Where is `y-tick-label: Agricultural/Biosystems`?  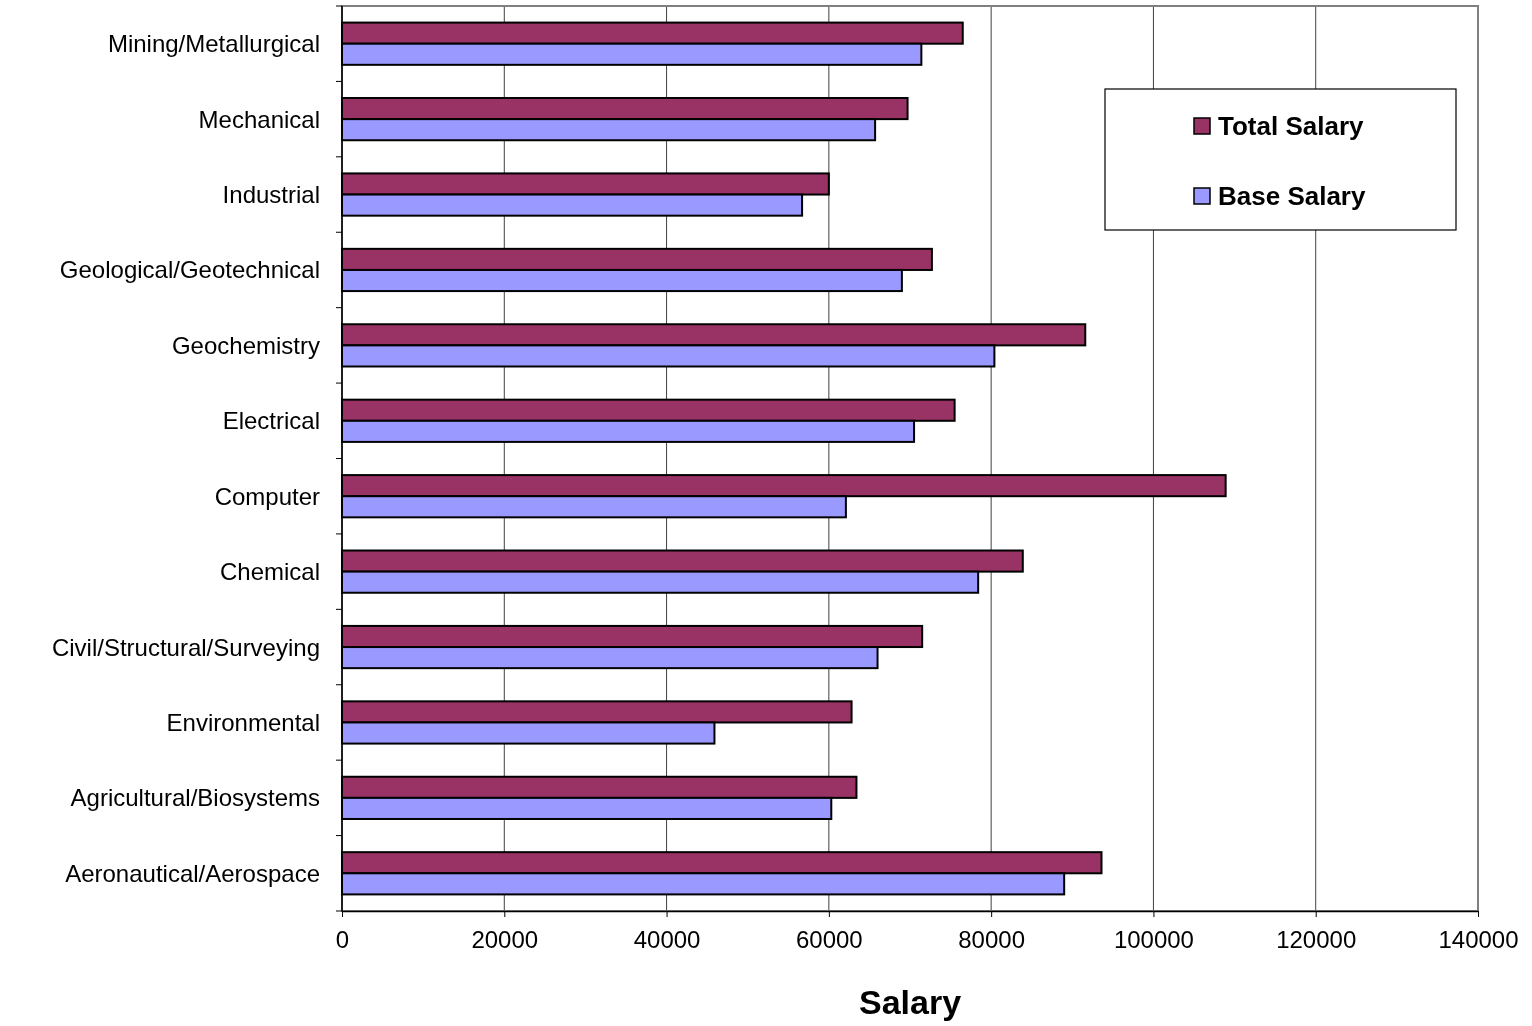 y-tick-label: Agricultural/Biosystems is located at coordinates (195, 798).